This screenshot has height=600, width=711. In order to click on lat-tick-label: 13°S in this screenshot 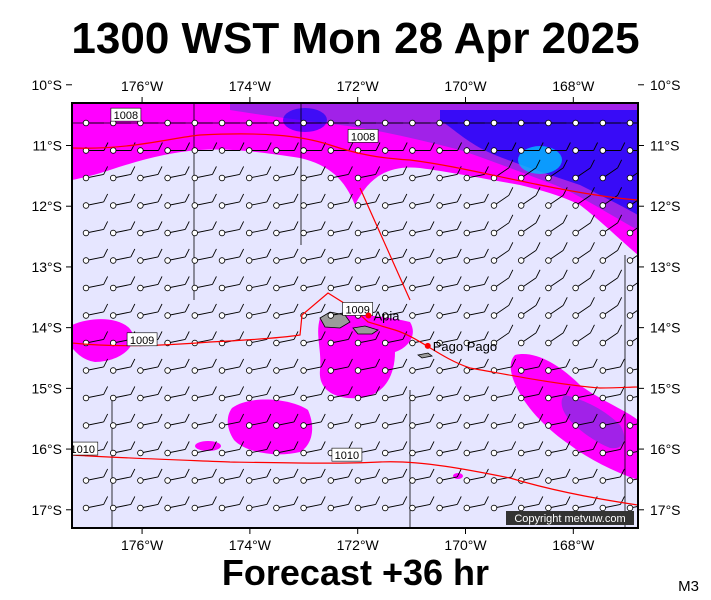, I will do `click(665, 267)`.